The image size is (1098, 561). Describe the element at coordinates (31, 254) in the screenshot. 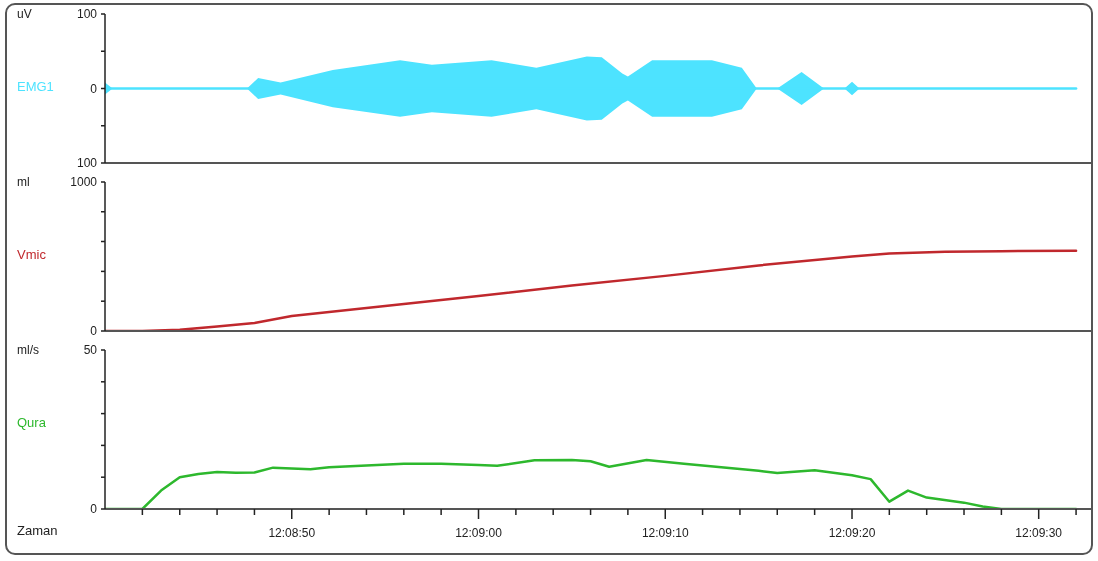

I see `text: Vmic` at that location.